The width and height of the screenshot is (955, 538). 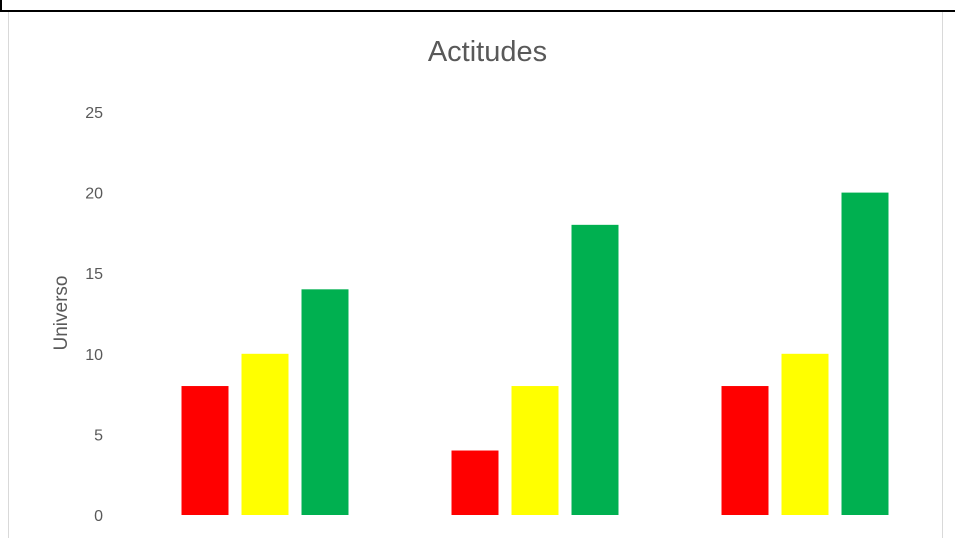 What do you see at coordinates (477, 11) in the screenshot?
I see `window-top-border` at bounding box center [477, 11].